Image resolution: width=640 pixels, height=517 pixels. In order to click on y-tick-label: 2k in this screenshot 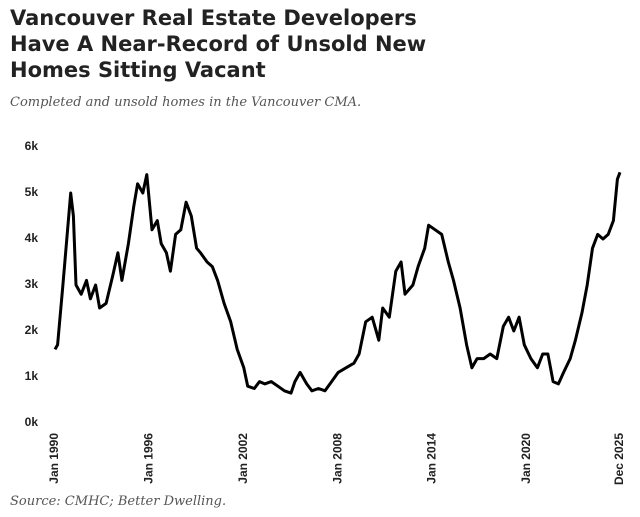, I will do `click(32, 330)`.